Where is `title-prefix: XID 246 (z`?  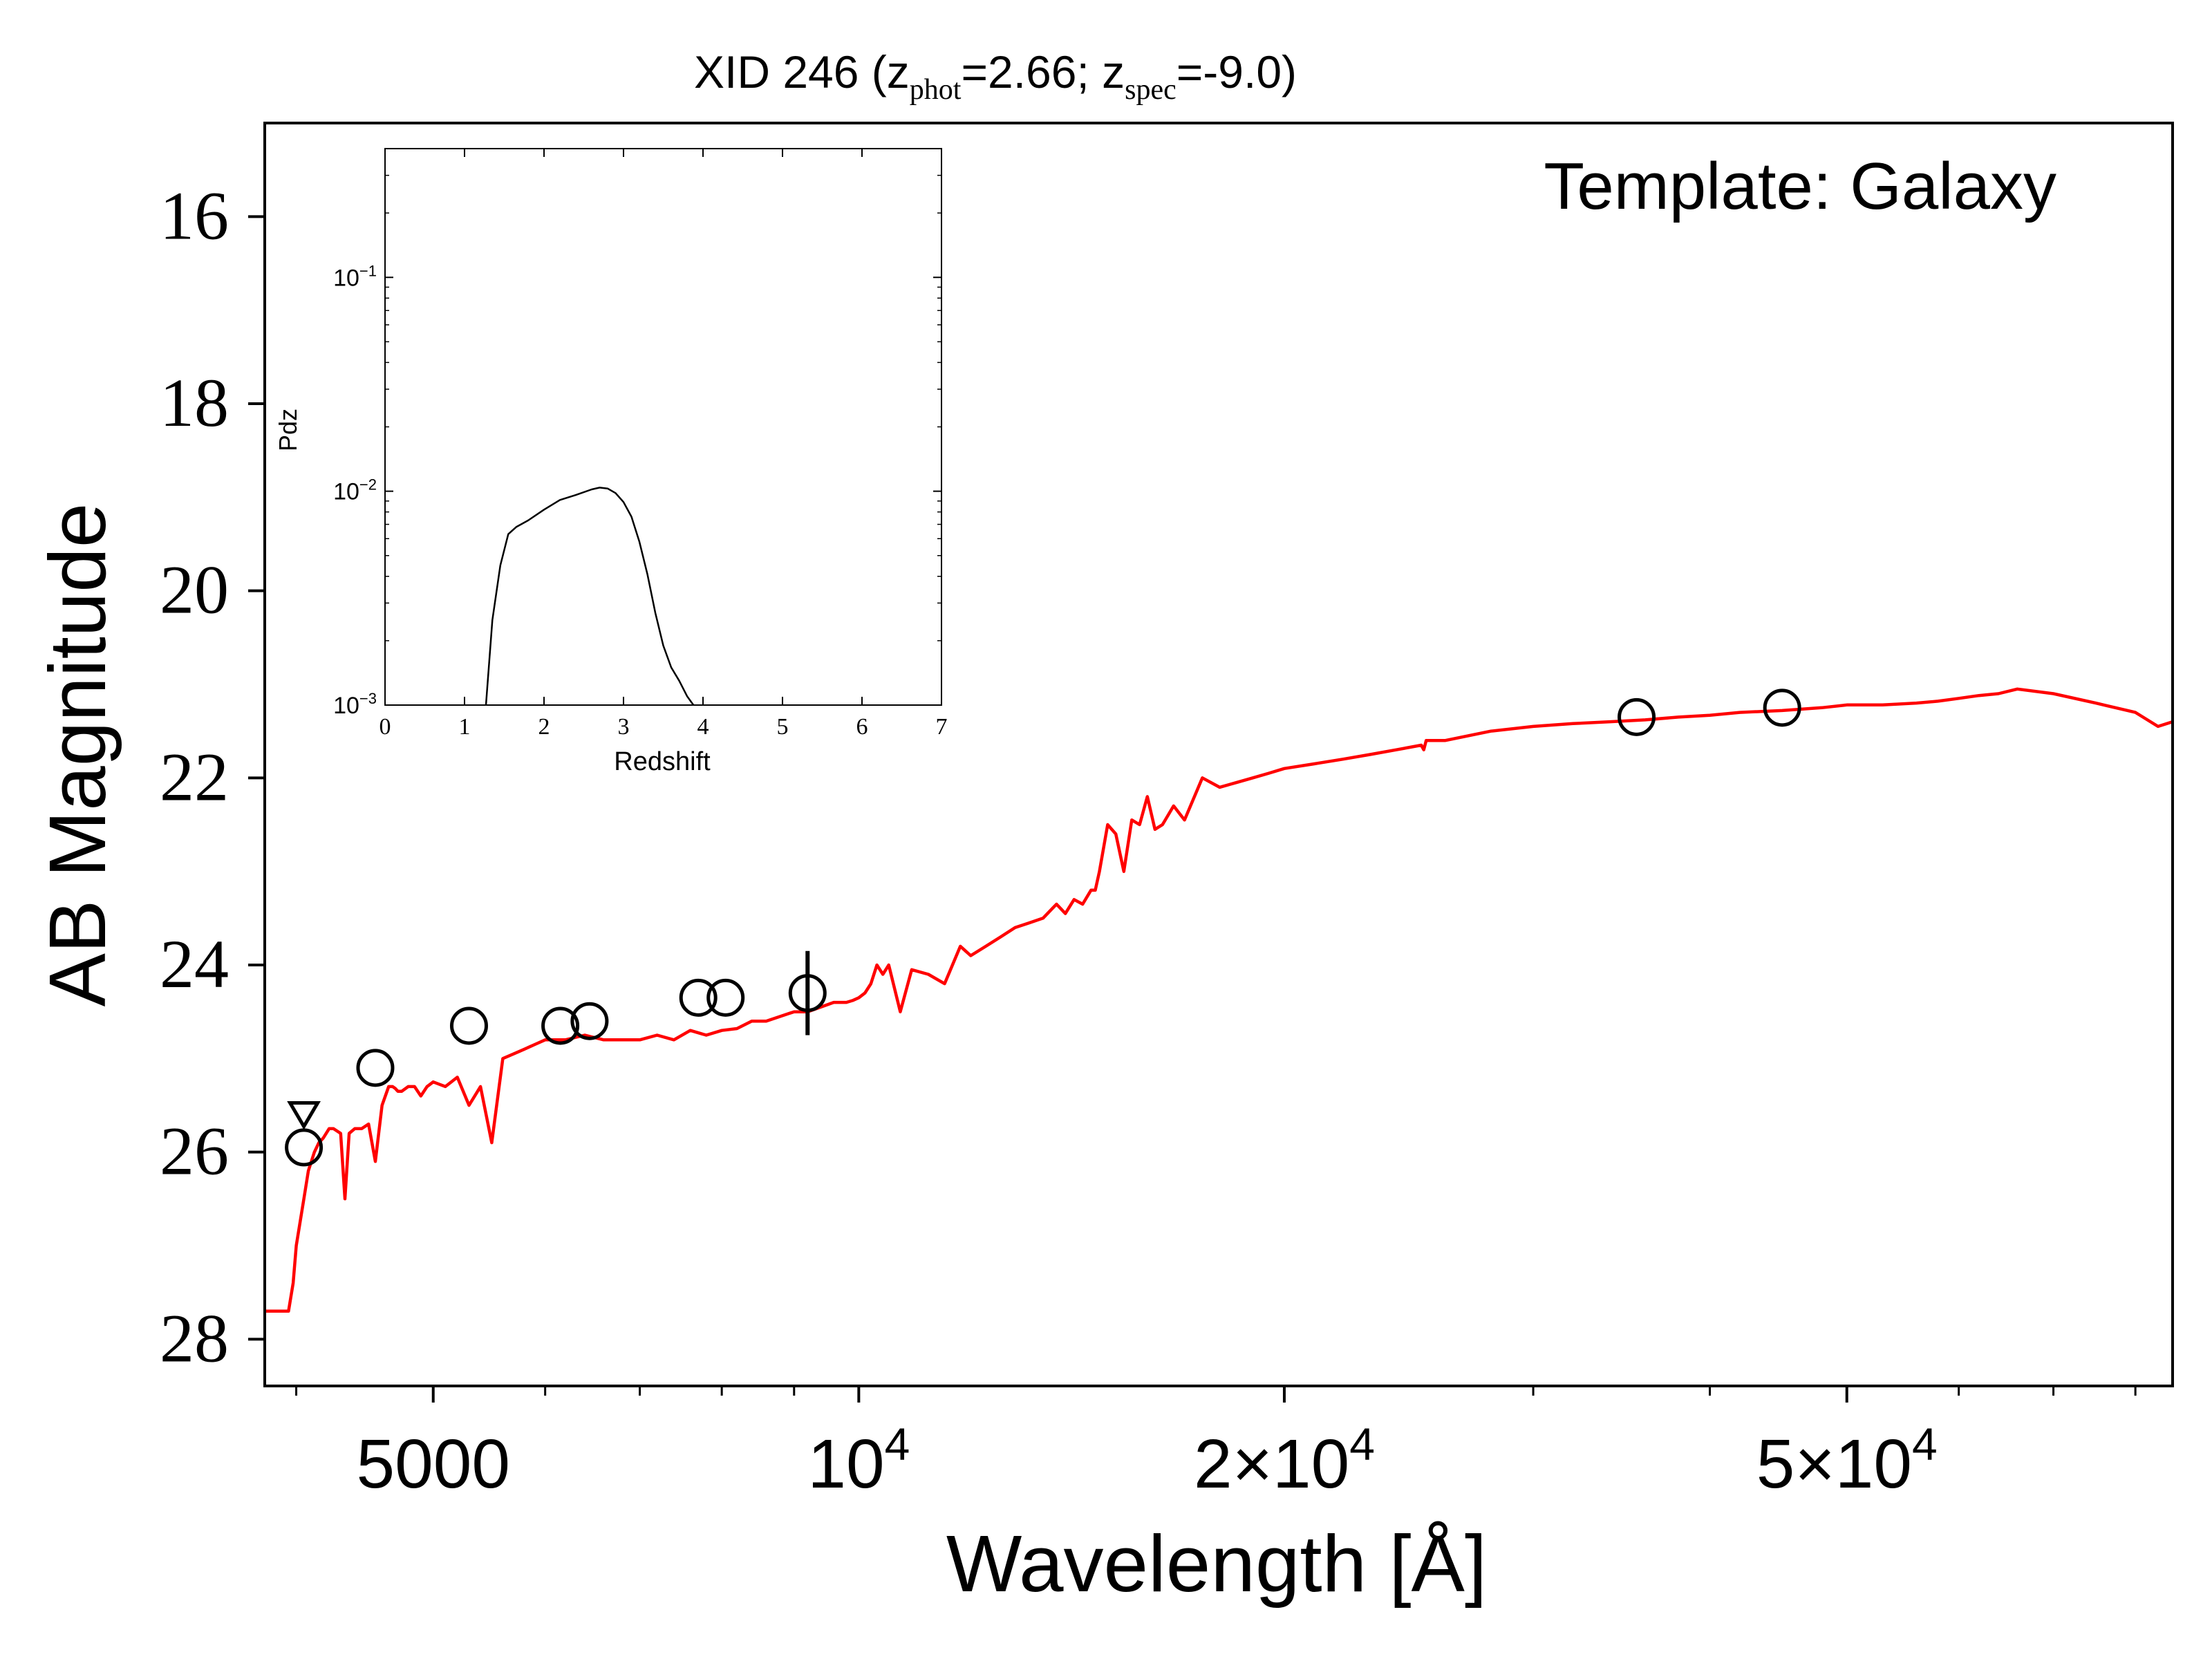
title-prefix: XID 246 (z is located at coordinates (802, 71).